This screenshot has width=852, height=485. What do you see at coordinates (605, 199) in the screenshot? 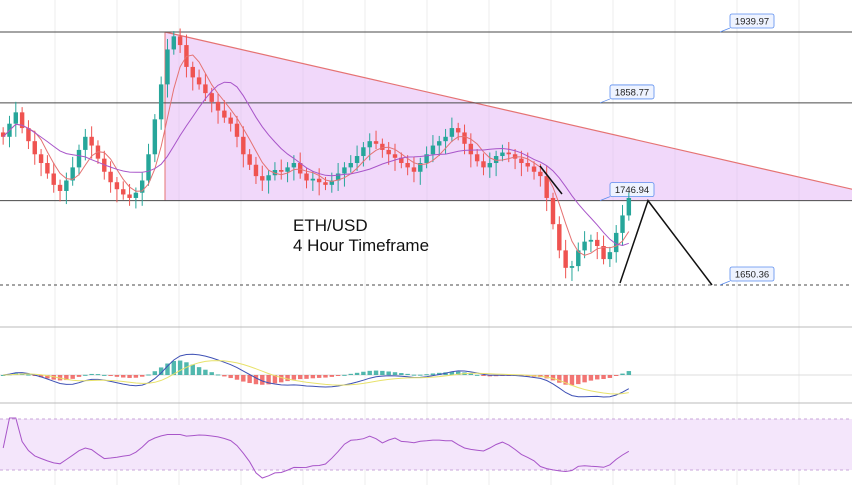
I see `level-label-pointer` at bounding box center [605, 199].